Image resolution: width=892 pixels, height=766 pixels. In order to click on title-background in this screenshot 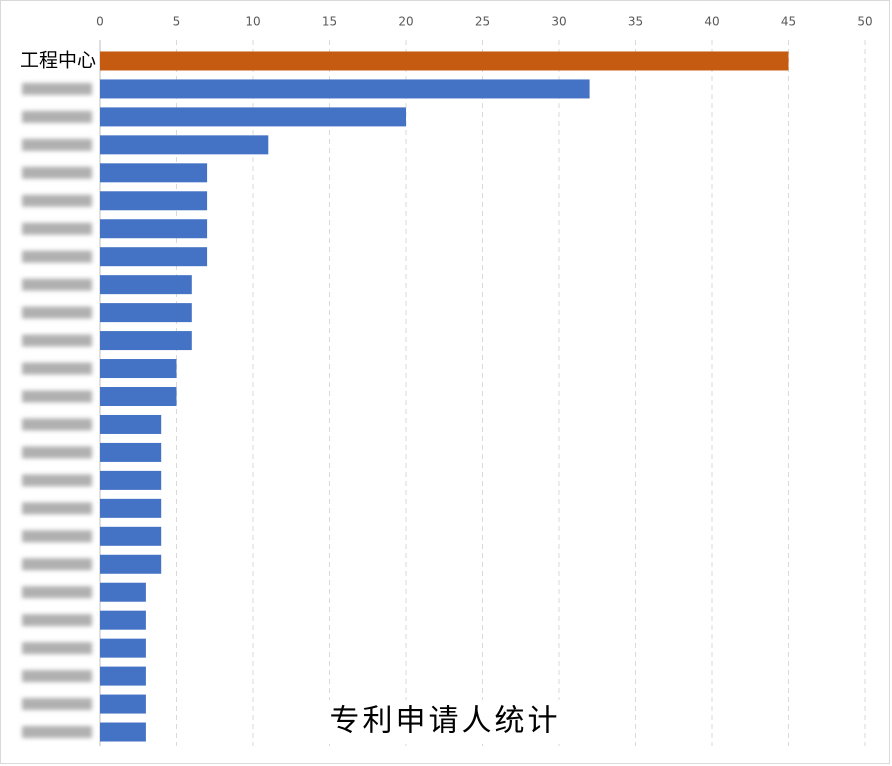, I will do `click(445, 722)`.